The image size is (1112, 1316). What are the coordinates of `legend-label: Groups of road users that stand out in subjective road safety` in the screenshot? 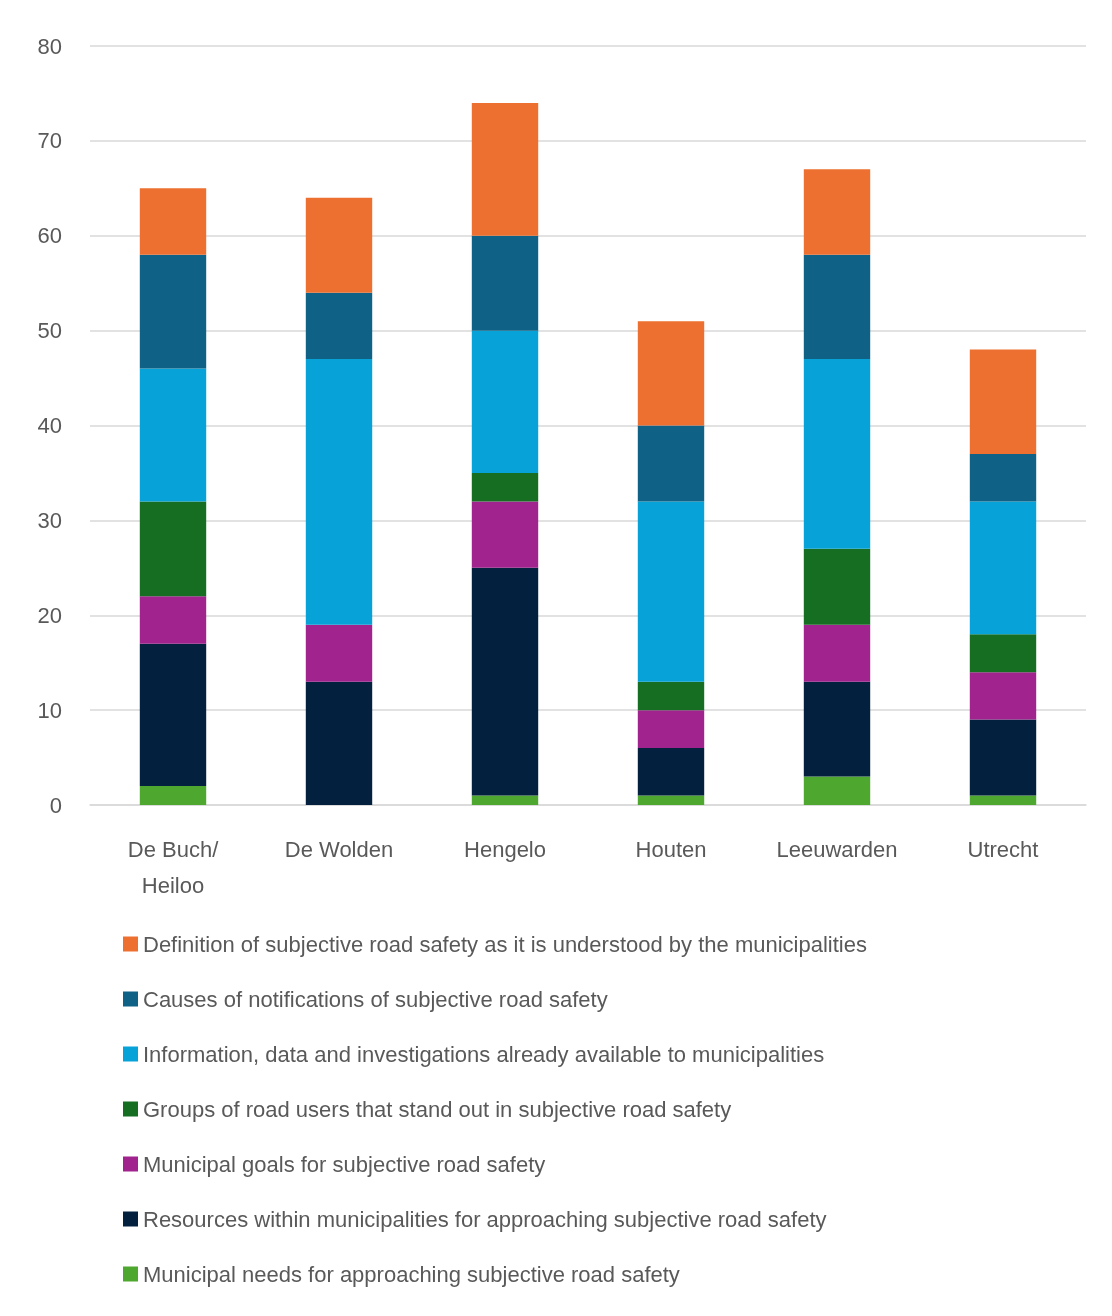 It's located at (437, 1109).